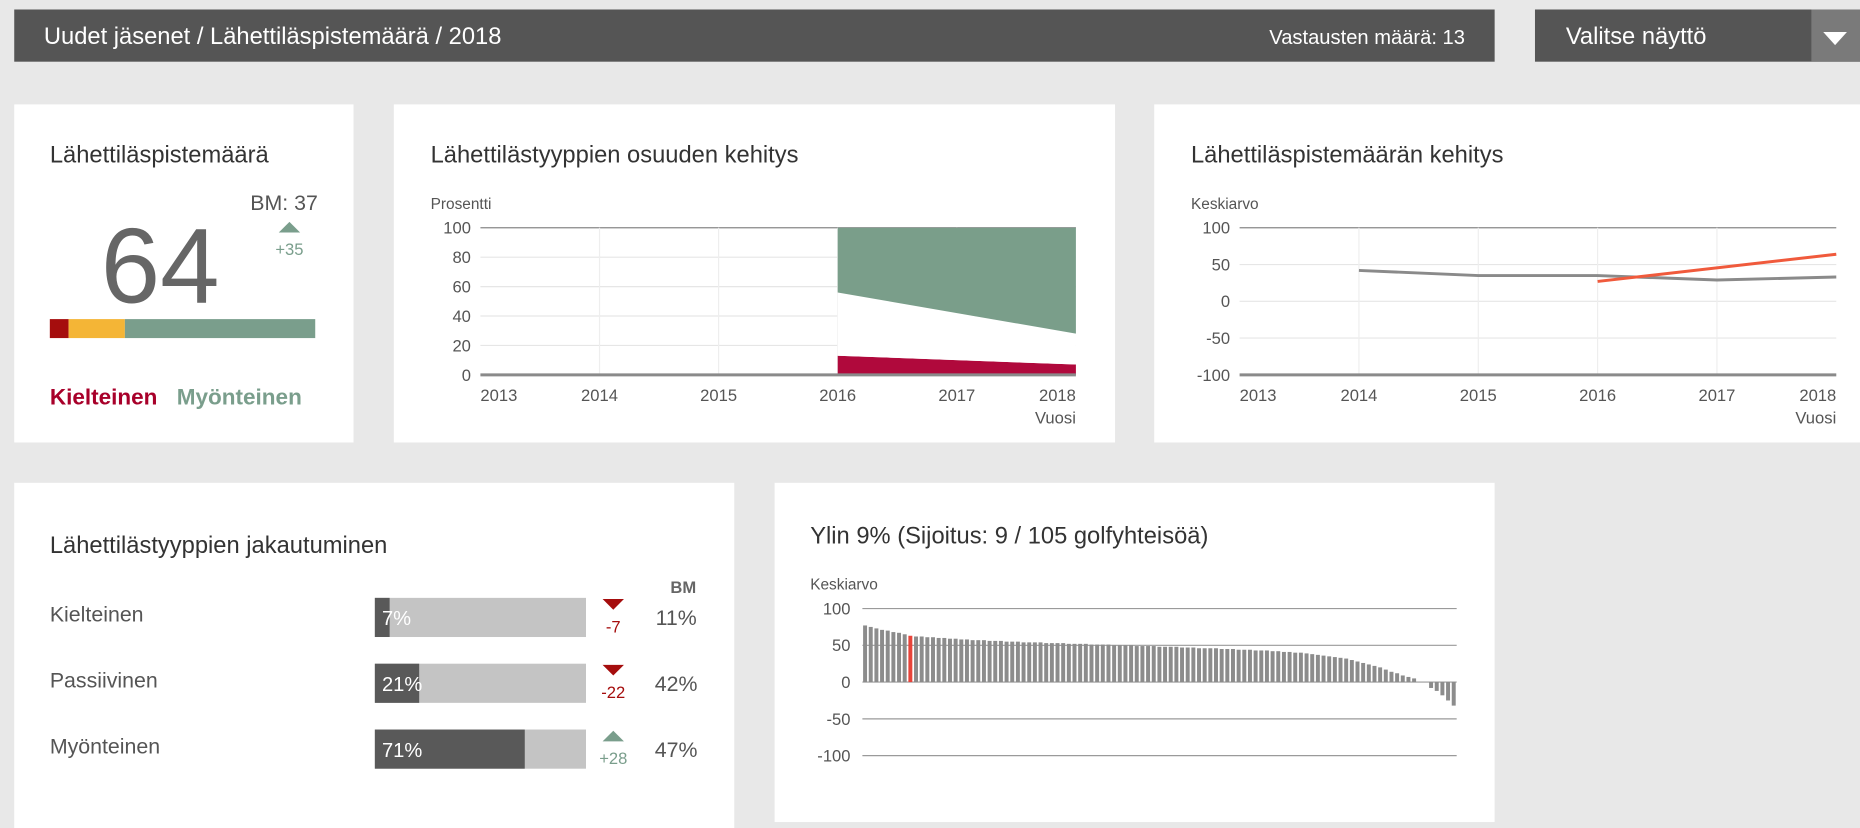 The width and height of the screenshot is (1860, 828). Describe the element at coordinates (599, 395) in the screenshot. I see `x-tick-label: 2014` at that location.